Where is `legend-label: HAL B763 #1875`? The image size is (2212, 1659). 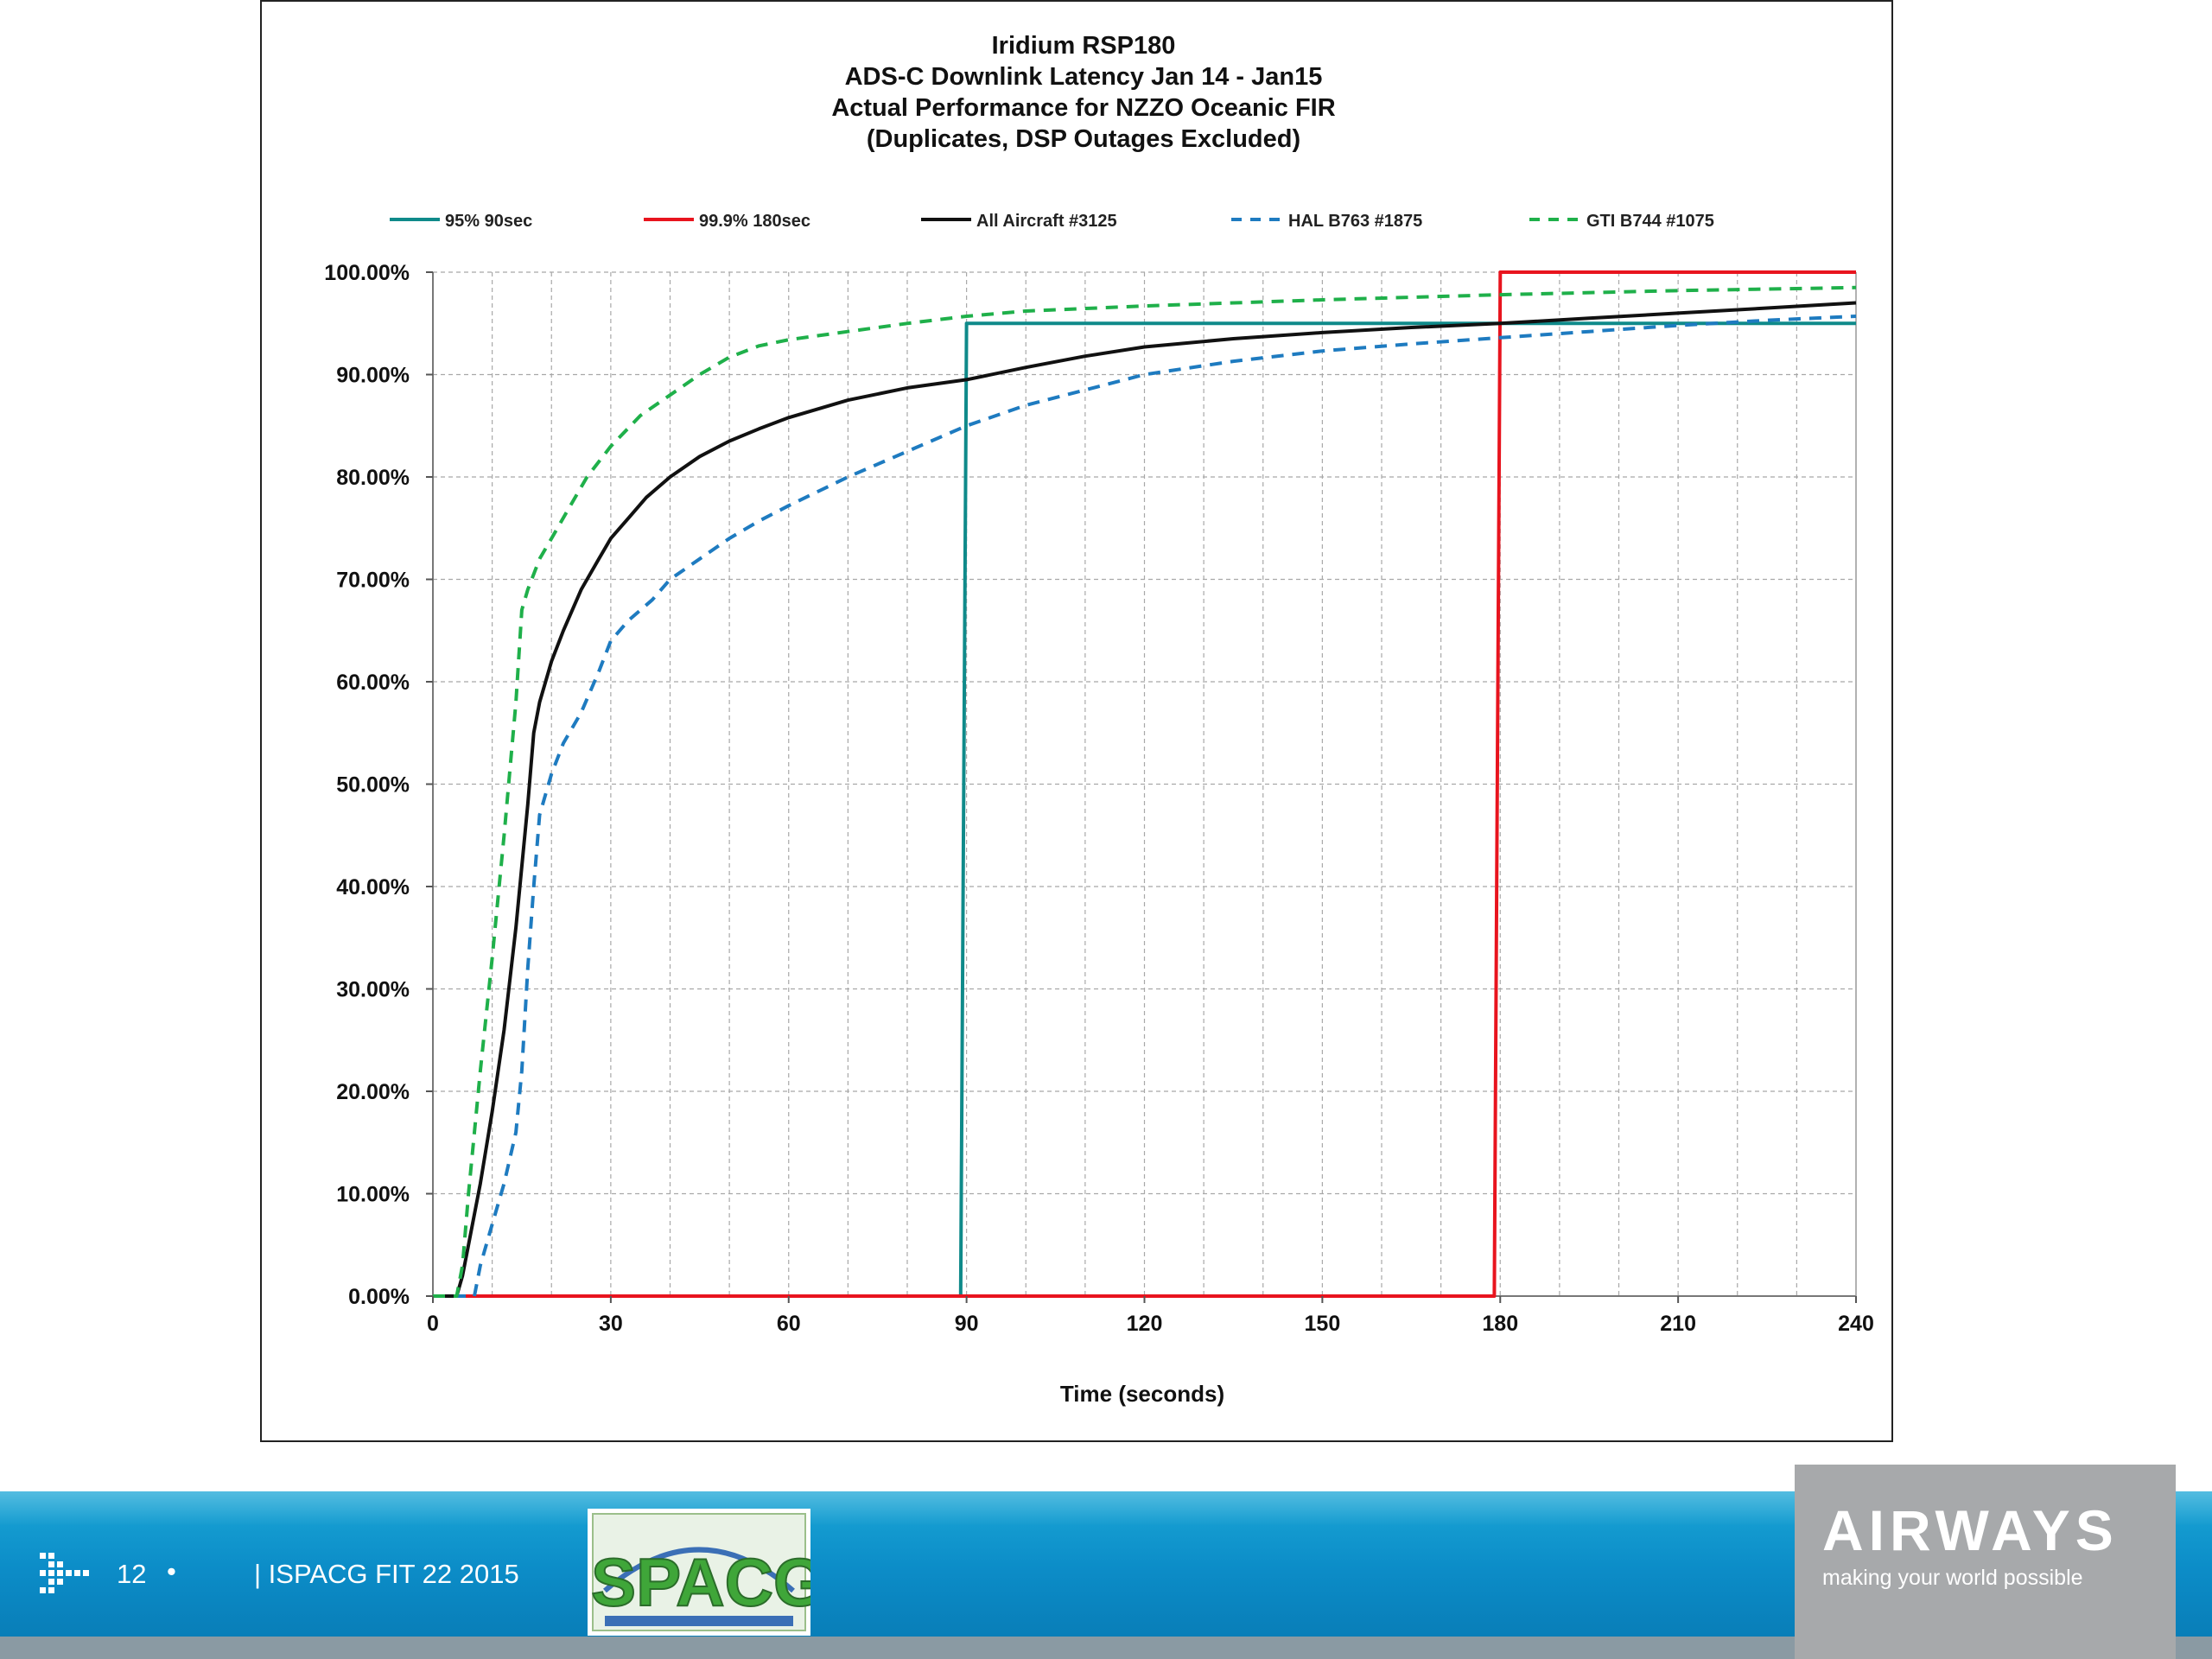 legend-label: HAL B763 #1875 is located at coordinates (1355, 221).